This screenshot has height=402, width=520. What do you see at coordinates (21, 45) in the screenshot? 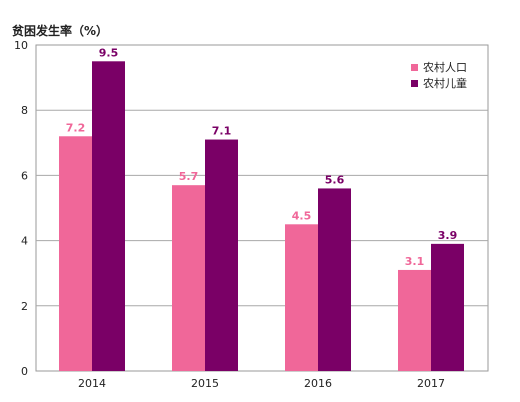
I see `y-tick-label: 10` at bounding box center [21, 45].